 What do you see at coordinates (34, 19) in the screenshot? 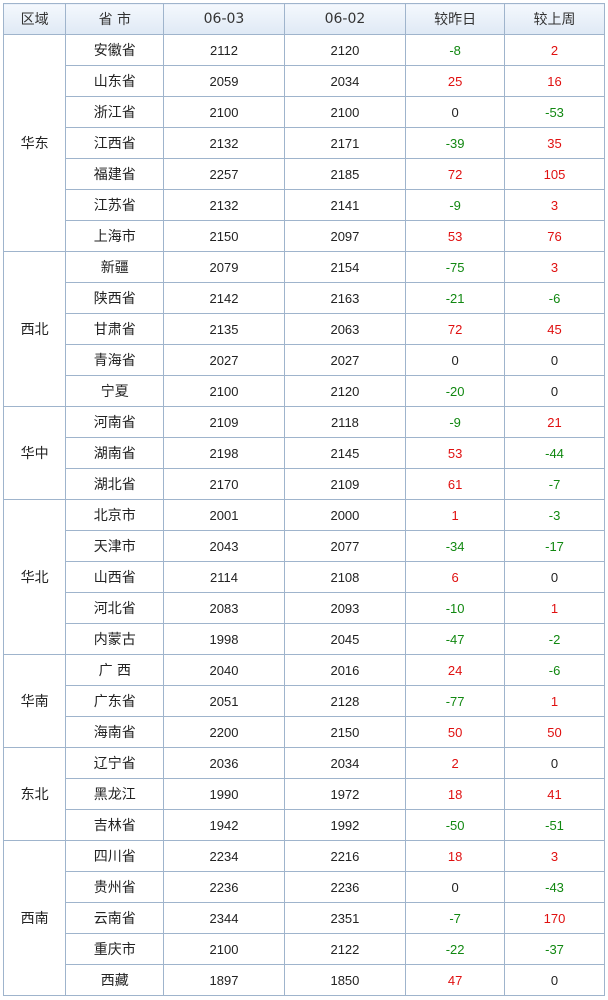
I see `header-cell: 区域` at bounding box center [34, 19].